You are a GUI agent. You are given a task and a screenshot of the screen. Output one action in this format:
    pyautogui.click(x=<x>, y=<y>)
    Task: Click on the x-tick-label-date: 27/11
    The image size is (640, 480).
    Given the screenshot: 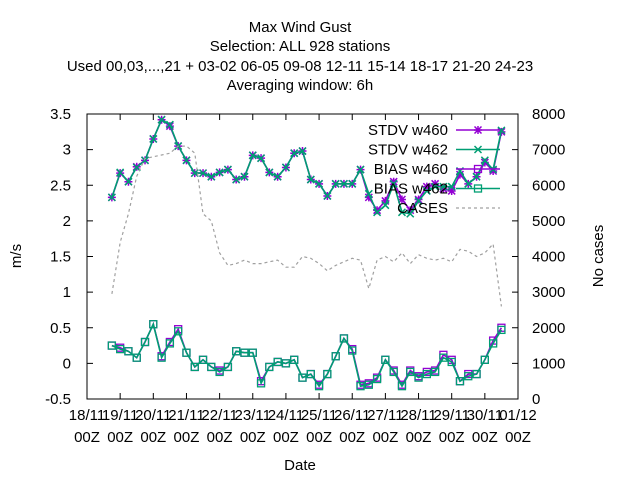 What is the action you would take?
    pyautogui.click(x=385, y=415)
    